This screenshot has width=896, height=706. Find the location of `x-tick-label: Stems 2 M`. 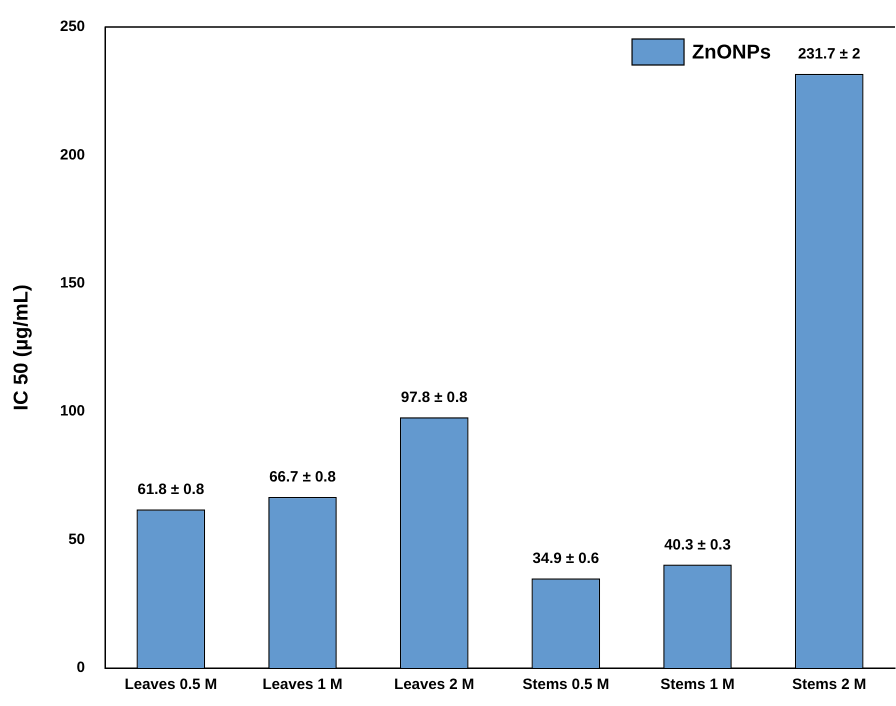

x-tick-label: Stems 2 M is located at coordinates (829, 685).